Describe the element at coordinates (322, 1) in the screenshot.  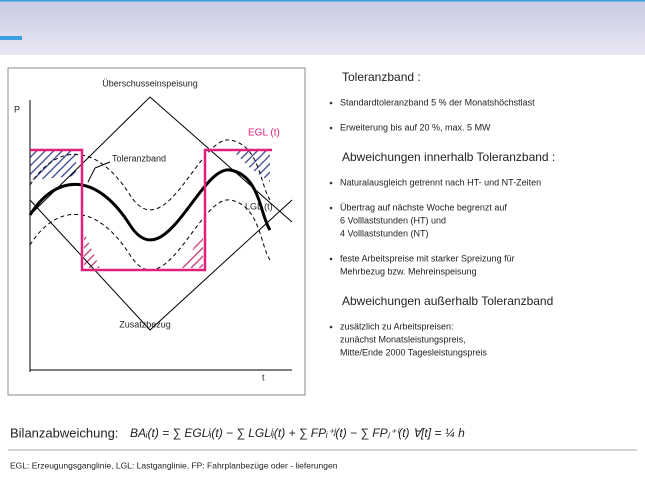
I see `header-line` at that location.